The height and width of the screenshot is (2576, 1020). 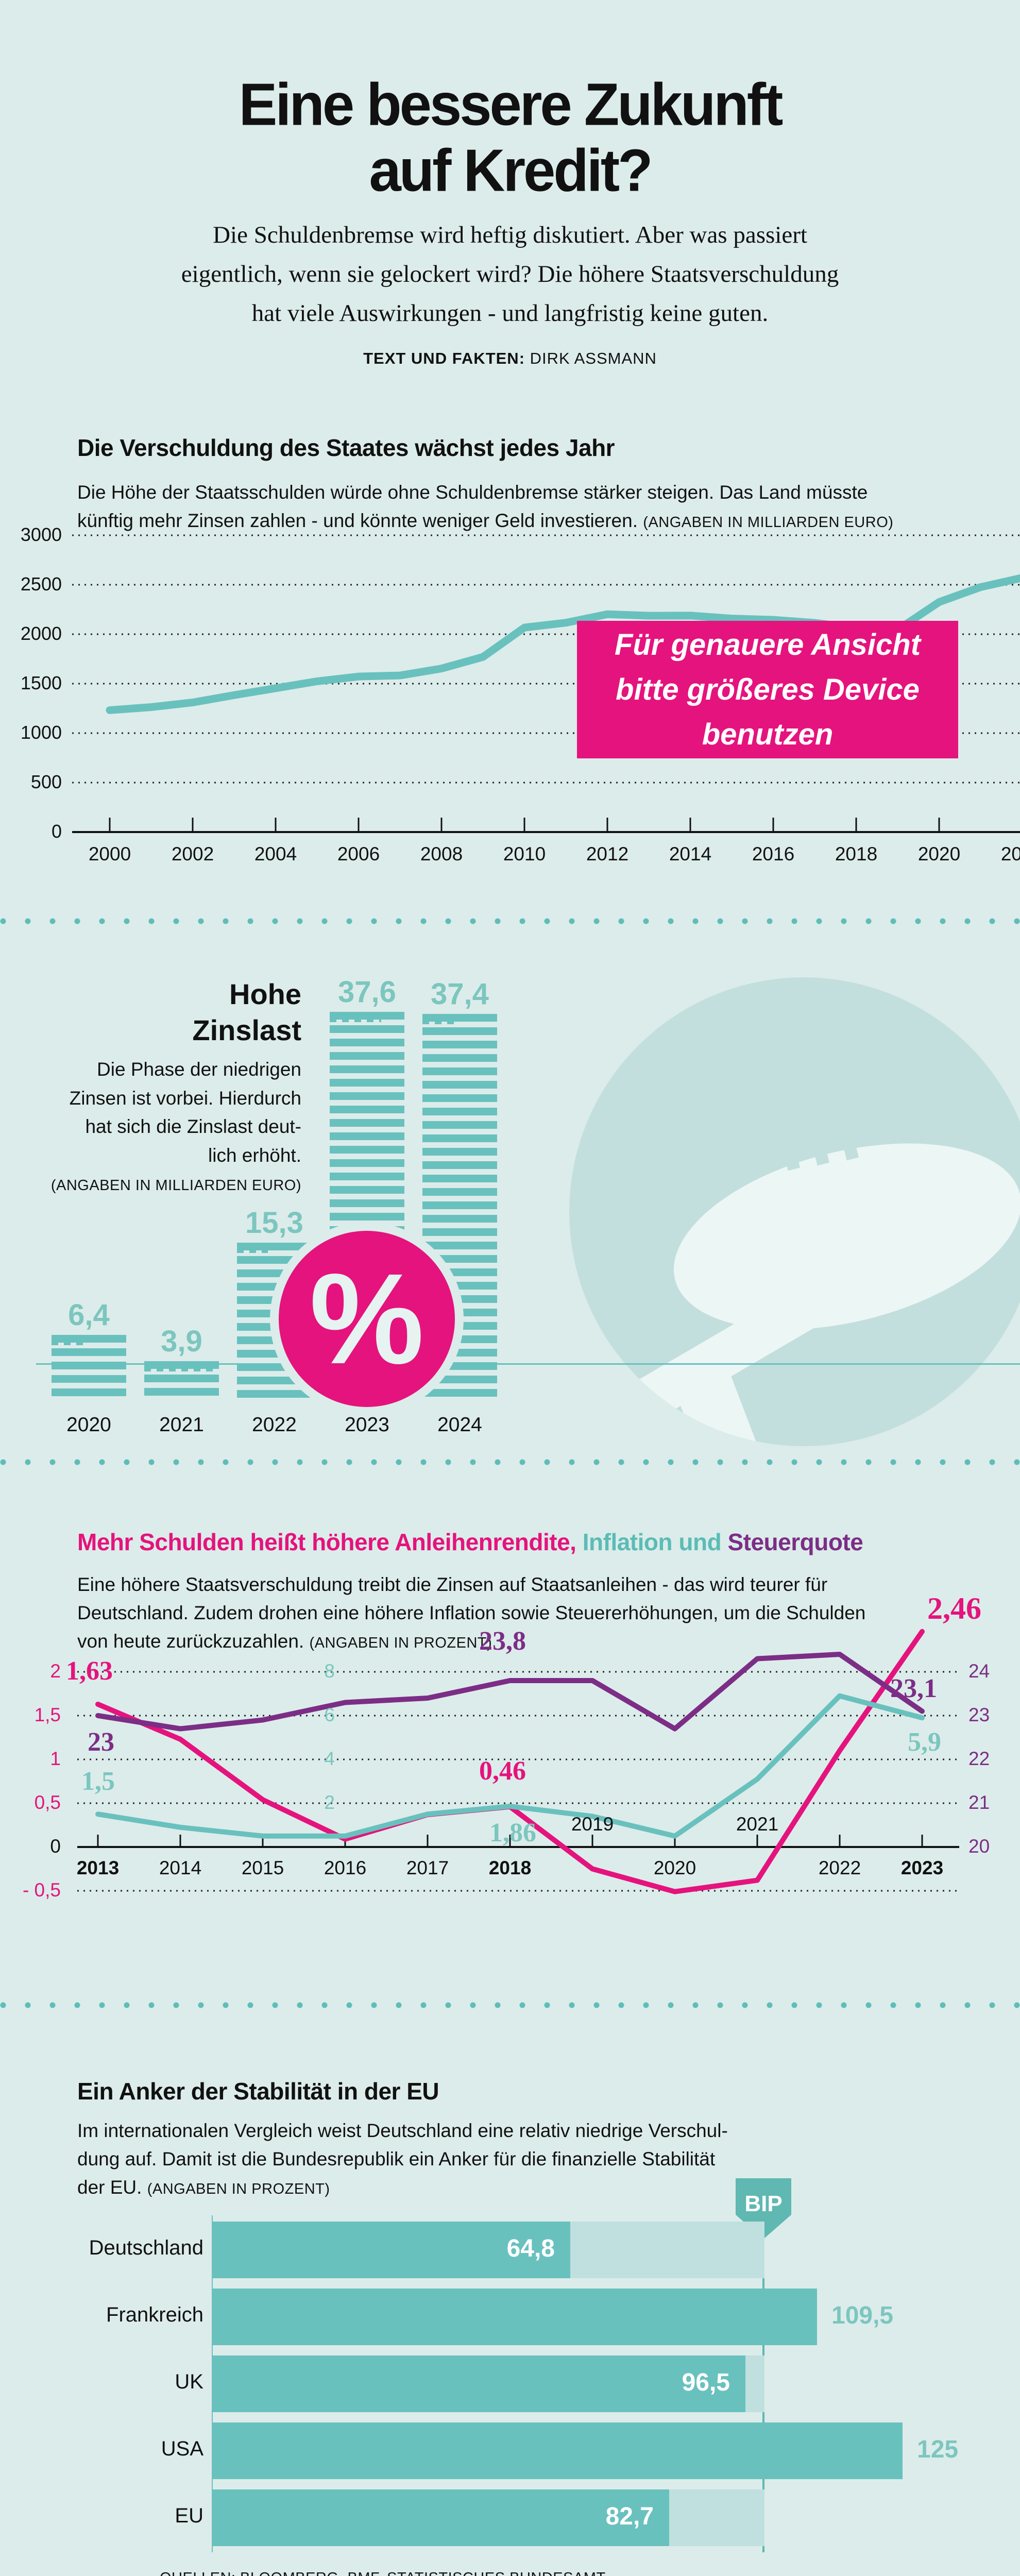 What do you see at coordinates (55, 1846) in the screenshot?
I see `chart3-left-tick: 0` at bounding box center [55, 1846].